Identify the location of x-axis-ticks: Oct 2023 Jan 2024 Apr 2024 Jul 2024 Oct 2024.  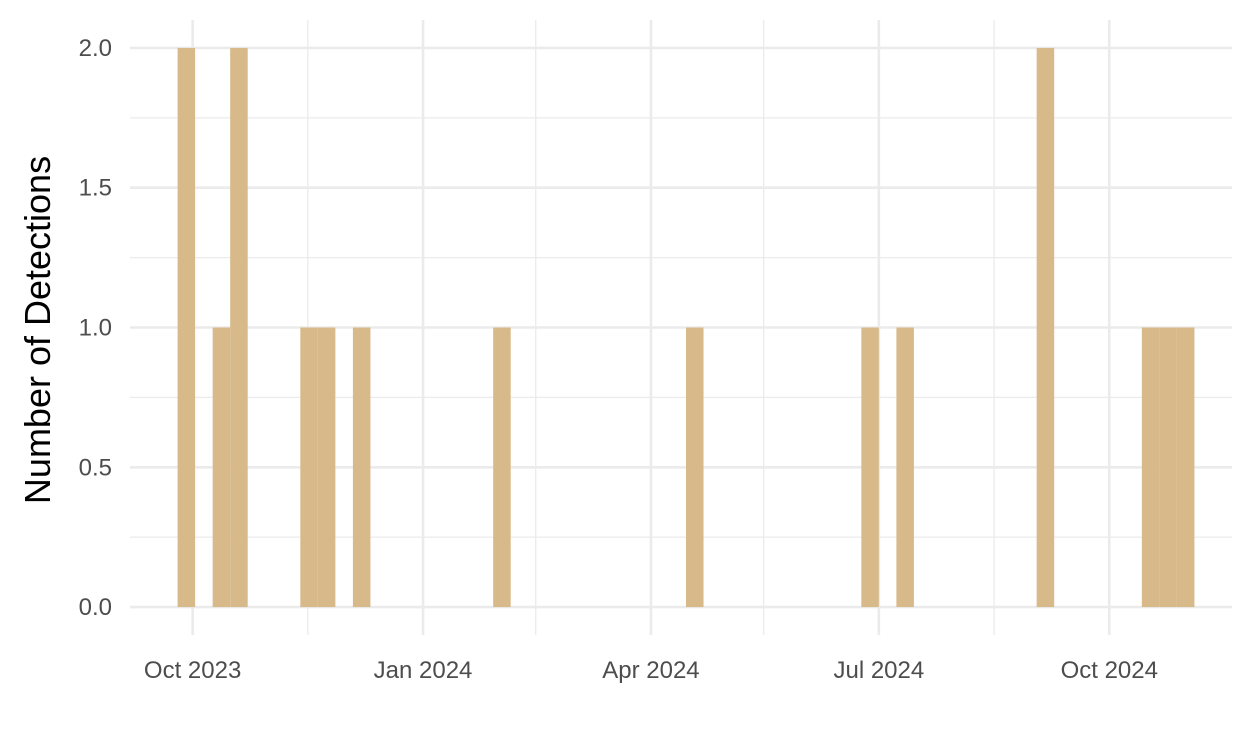
(651, 670).